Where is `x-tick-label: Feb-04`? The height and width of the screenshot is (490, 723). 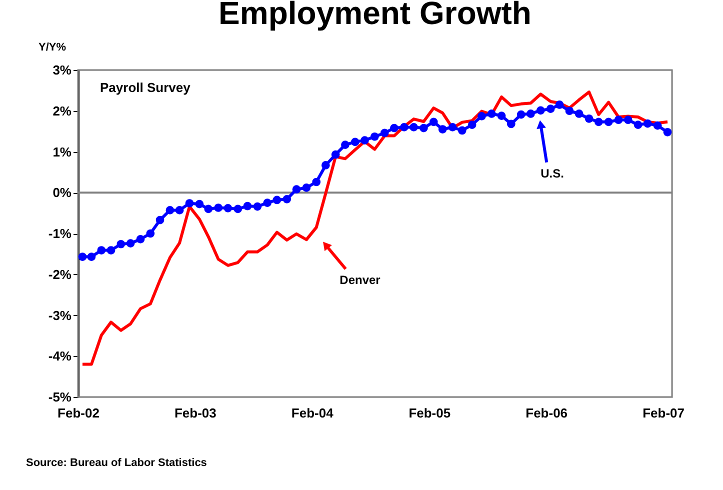
x-tick-label: Feb-04 is located at coordinates (312, 413).